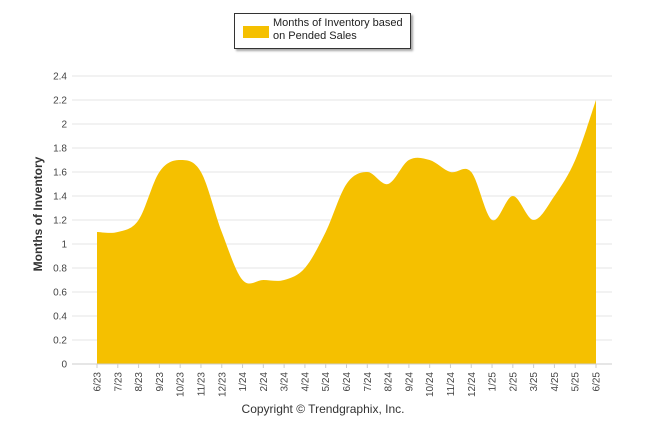  What do you see at coordinates (430, 384) in the screenshot?
I see `x-tick-label: 10/24` at bounding box center [430, 384].